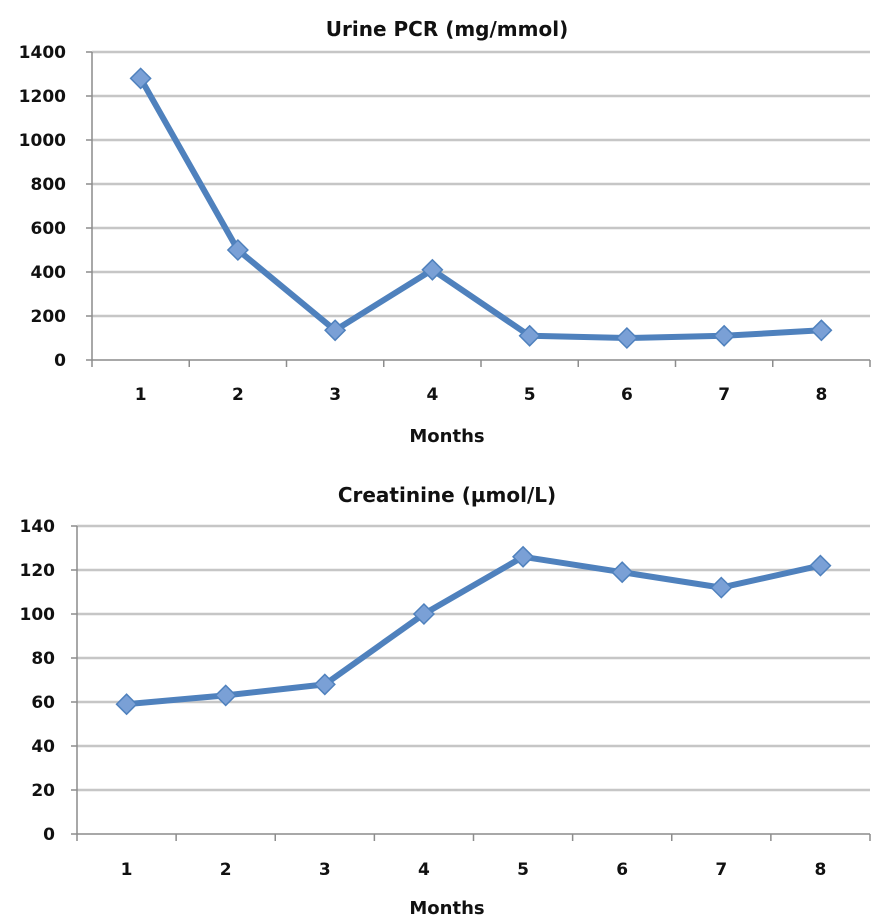 This screenshot has height=918, width=881. Describe the element at coordinates (43, 659) in the screenshot. I see `y-tick-label: 80` at that location.